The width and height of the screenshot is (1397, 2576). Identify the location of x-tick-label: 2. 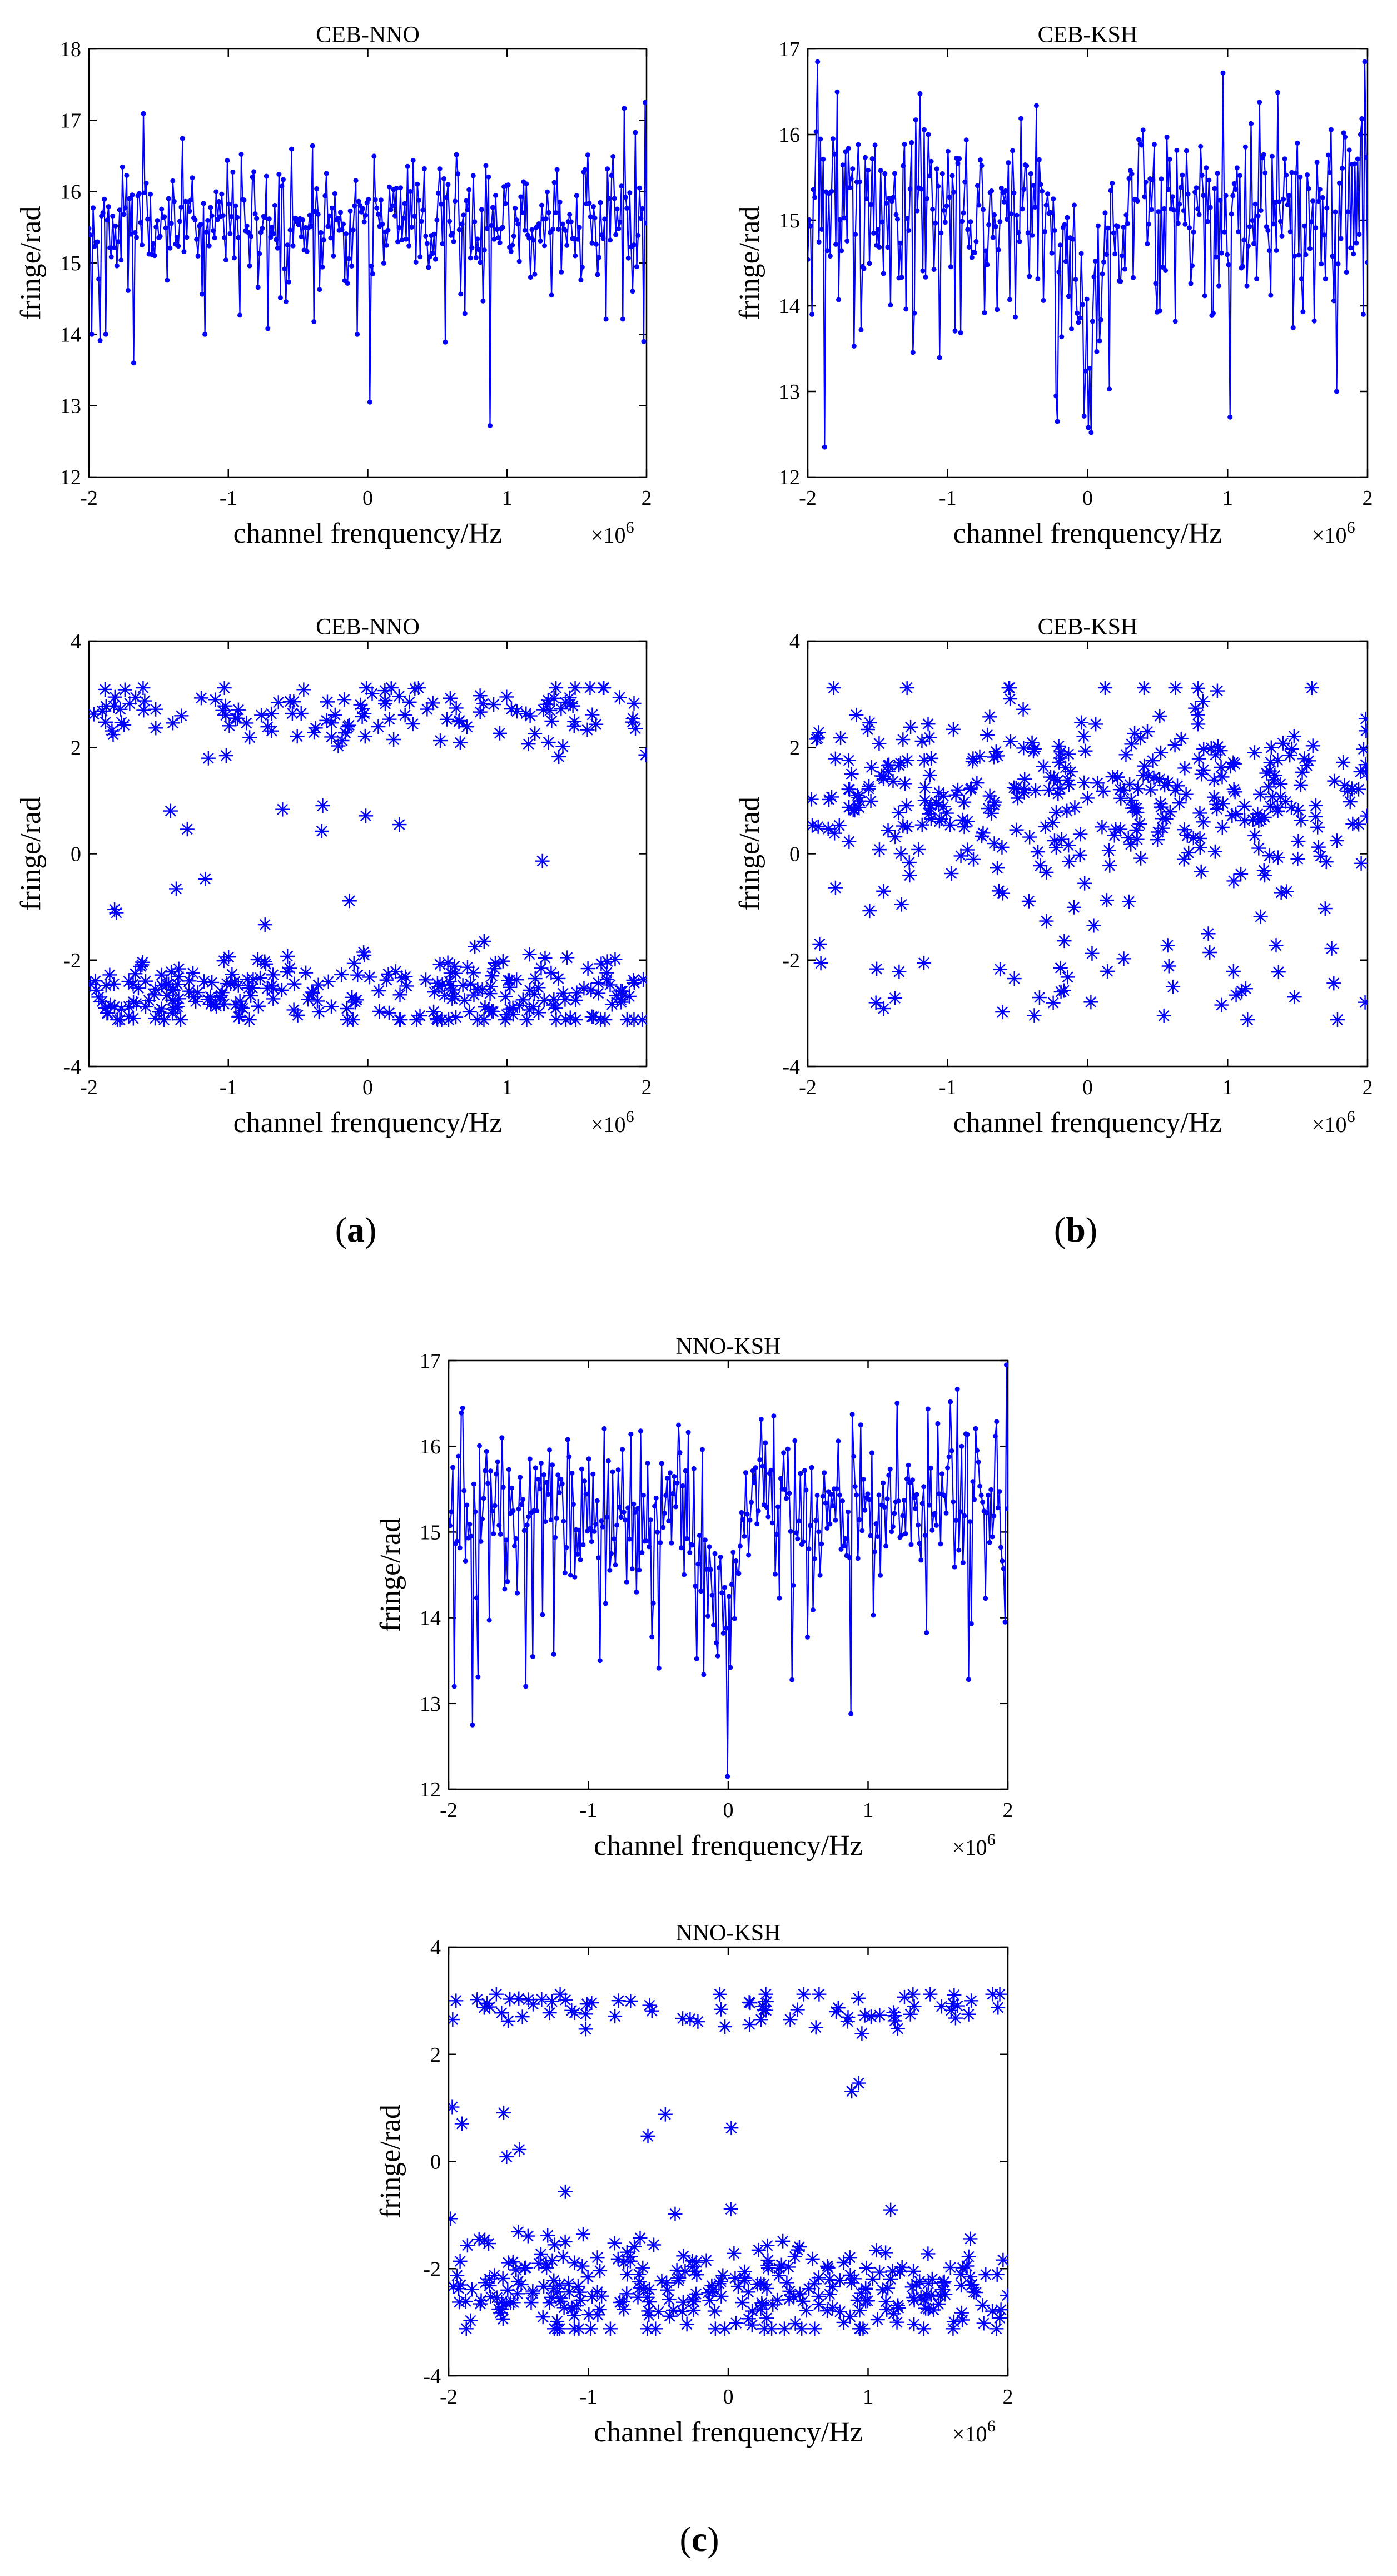
(647, 1087).